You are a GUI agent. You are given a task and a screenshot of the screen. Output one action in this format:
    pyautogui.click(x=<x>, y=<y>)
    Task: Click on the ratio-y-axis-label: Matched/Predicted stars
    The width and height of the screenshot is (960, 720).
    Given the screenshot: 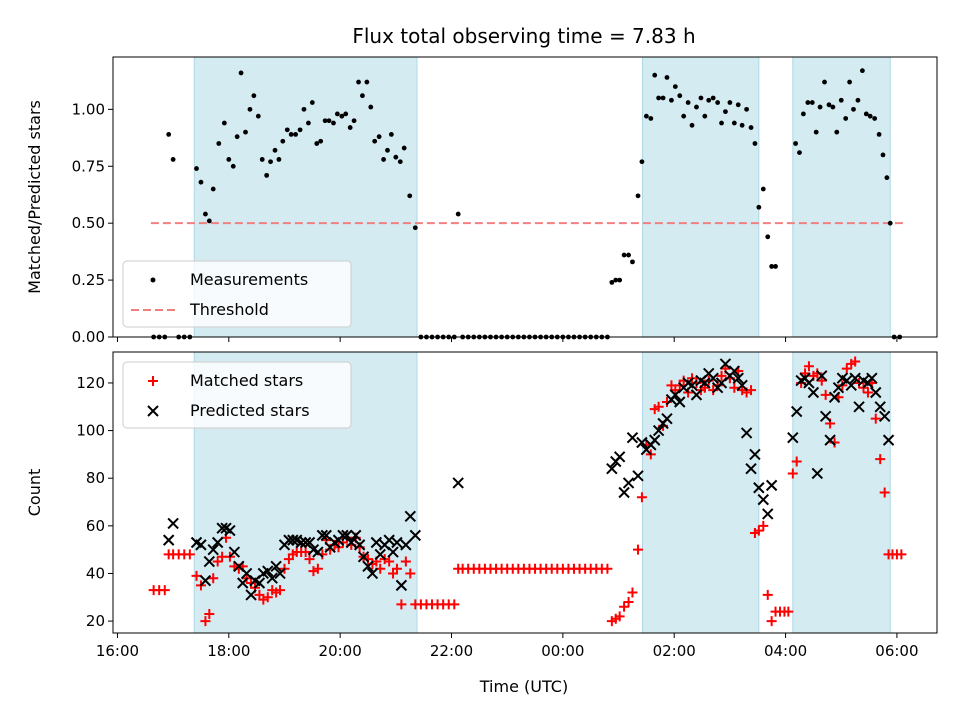 What is the action you would take?
    pyautogui.click(x=34, y=197)
    